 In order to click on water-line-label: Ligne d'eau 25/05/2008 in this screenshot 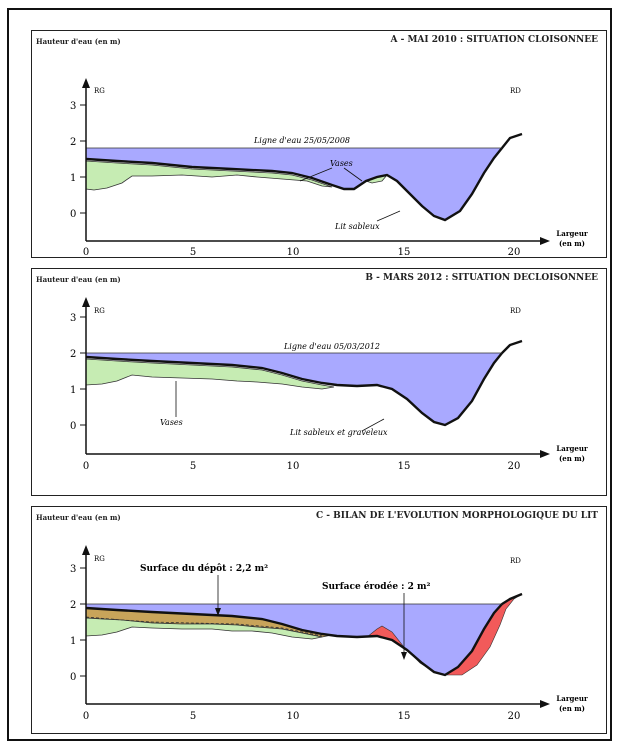, I will do `click(301, 140)`.